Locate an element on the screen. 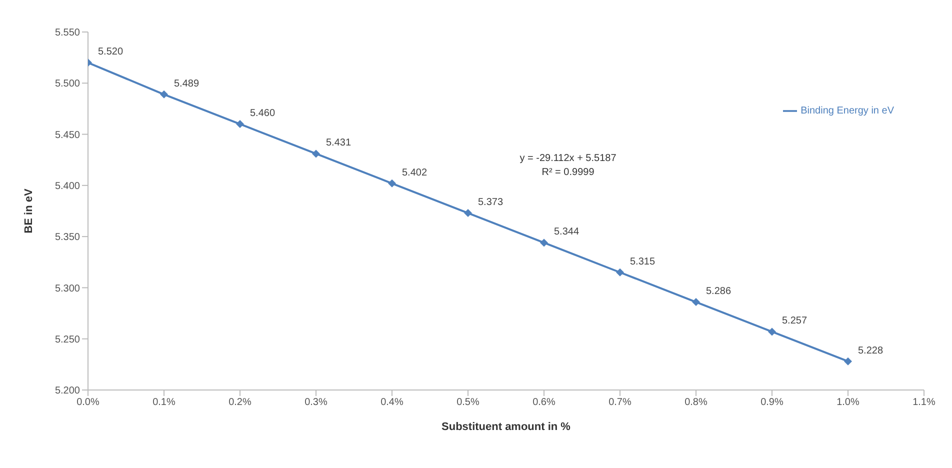  y-tick-label: 5.500 is located at coordinates (67, 84).